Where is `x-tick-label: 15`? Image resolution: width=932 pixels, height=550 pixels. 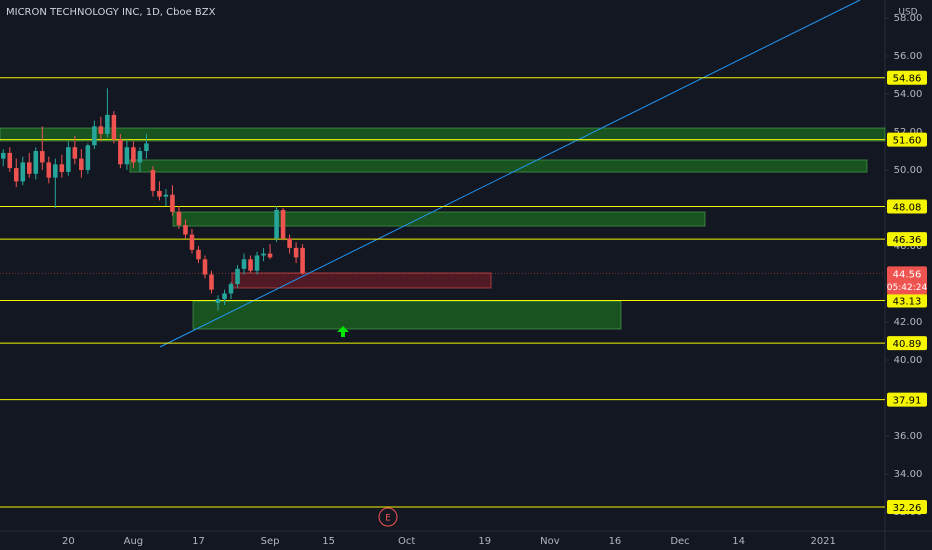 x-tick-label: 15 is located at coordinates (328, 541).